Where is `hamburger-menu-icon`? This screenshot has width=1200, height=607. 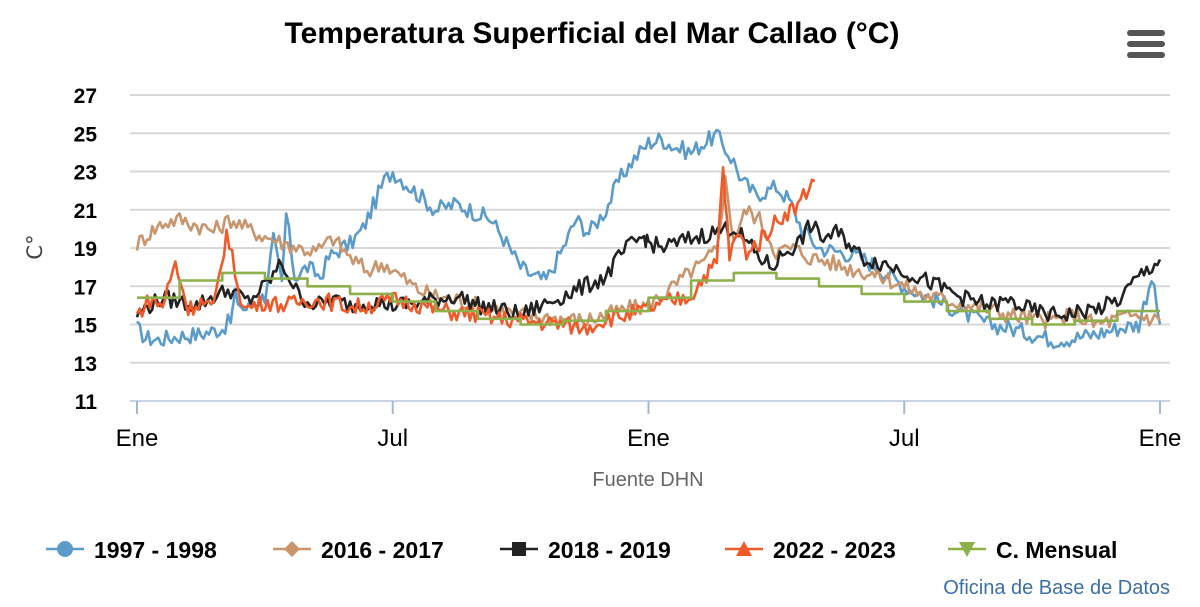
hamburger-menu-icon is located at coordinates (1146, 44).